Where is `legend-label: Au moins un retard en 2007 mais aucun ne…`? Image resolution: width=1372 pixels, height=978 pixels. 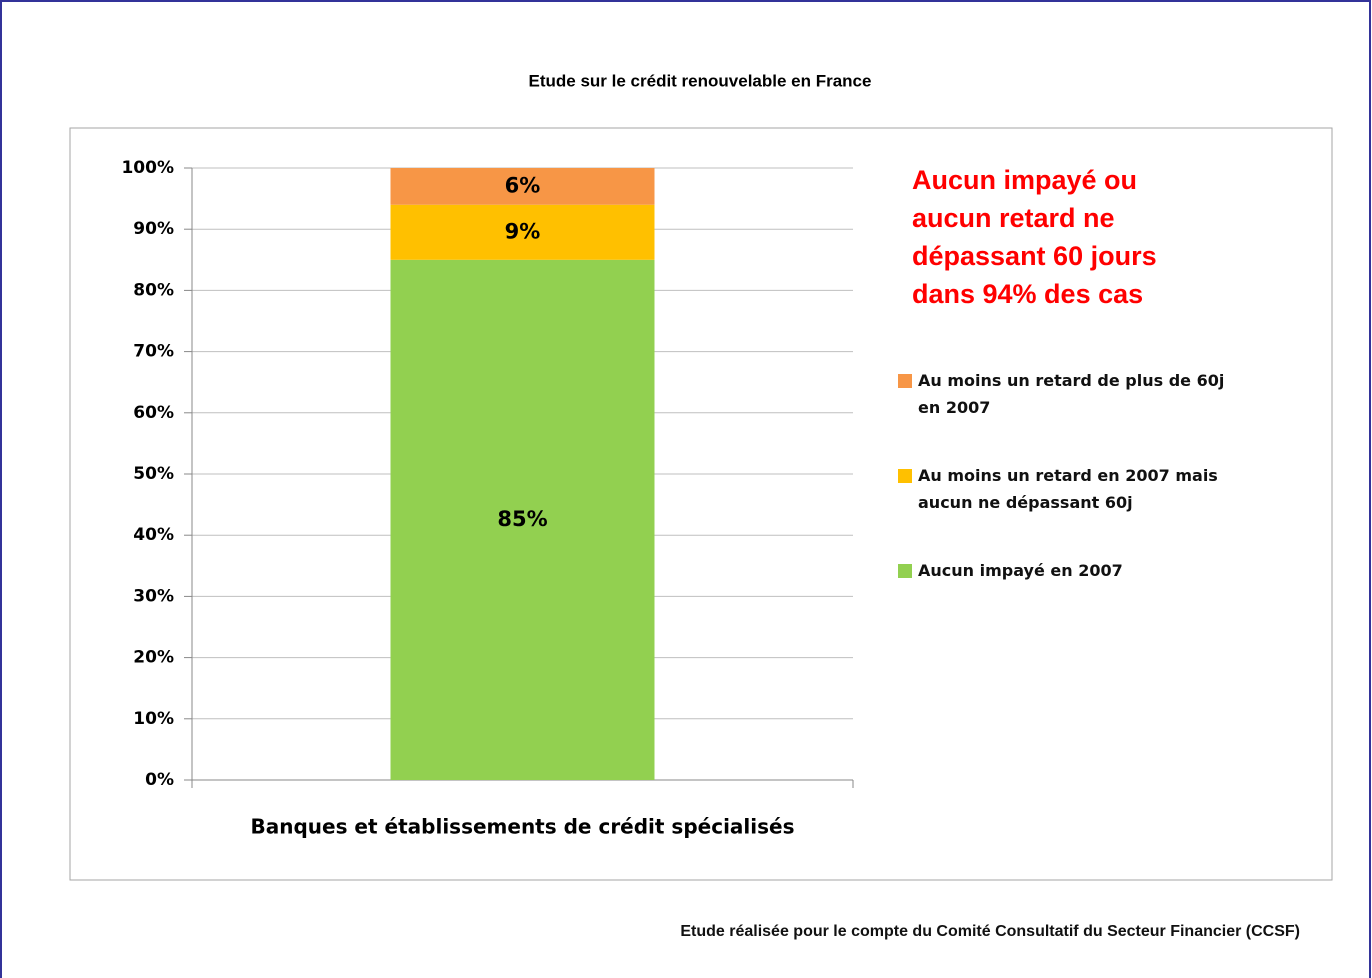 legend-label: Au moins un retard en 2007 mais aucun ne… is located at coordinates (1068, 489).